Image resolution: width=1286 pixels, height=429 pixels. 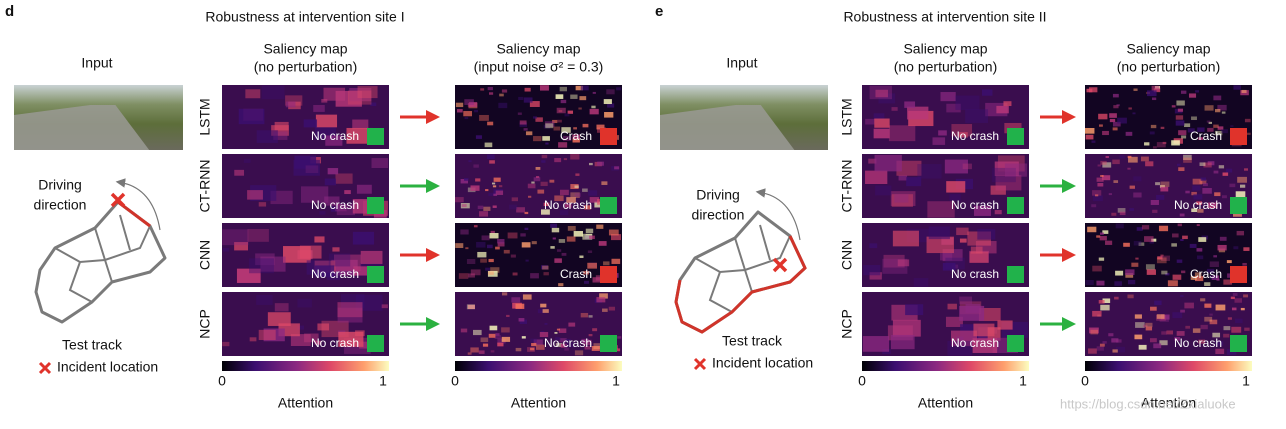 I want to click on colorbar-min: 0, so click(x=455, y=381).